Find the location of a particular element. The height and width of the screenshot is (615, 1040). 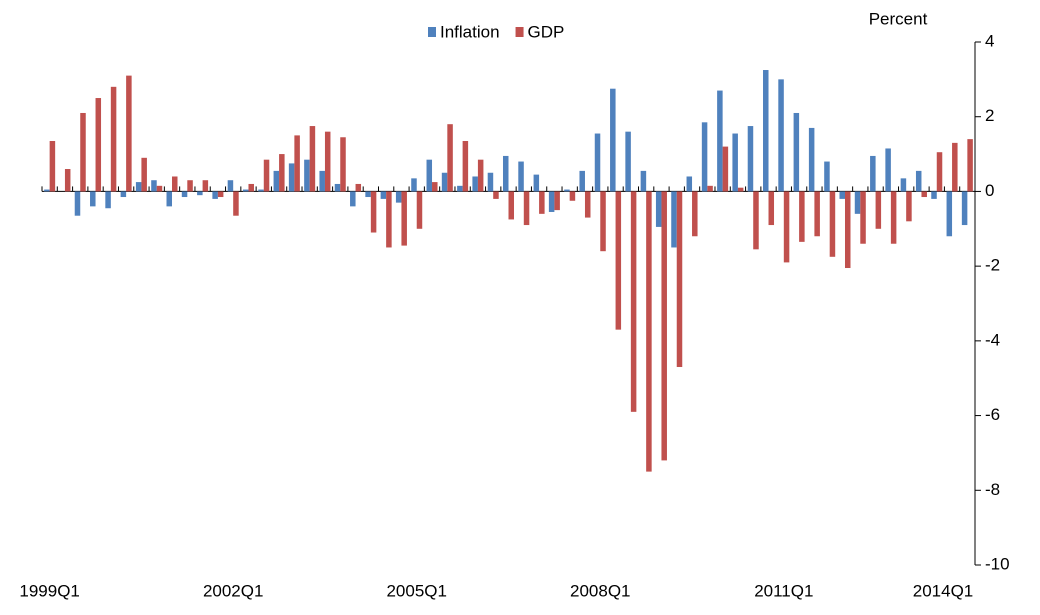

y-tick-label: 2 is located at coordinates (989, 115).